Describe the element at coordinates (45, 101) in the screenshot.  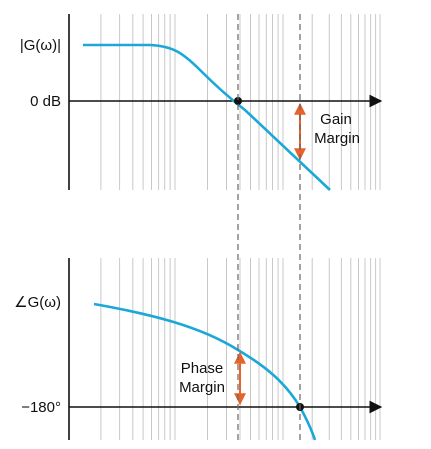
I see `zero-db-label: 0 dB` at that location.